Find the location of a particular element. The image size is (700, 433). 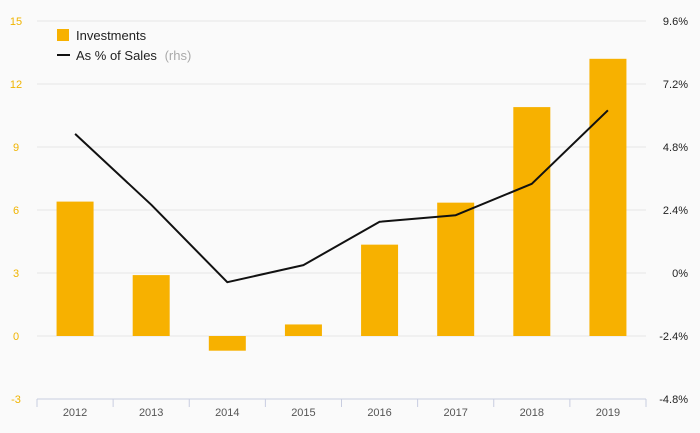

x-tick-label: 2018 is located at coordinates (532, 413).